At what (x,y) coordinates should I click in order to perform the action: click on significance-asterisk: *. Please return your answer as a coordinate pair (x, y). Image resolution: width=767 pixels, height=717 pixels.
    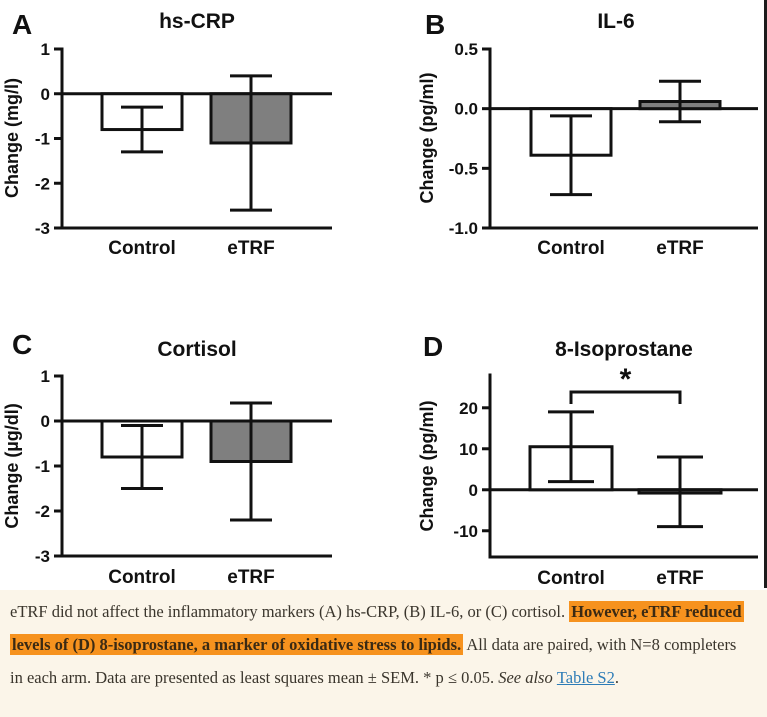
    Looking at the image, I should click on (626, 379).